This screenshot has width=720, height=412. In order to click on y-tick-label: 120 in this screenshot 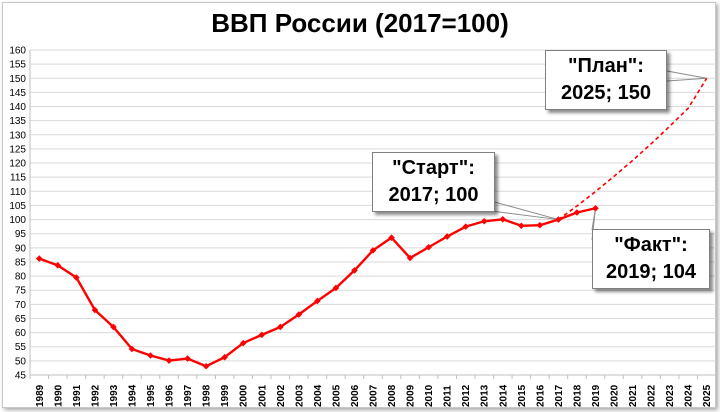, I will do `click(17, 164)`.